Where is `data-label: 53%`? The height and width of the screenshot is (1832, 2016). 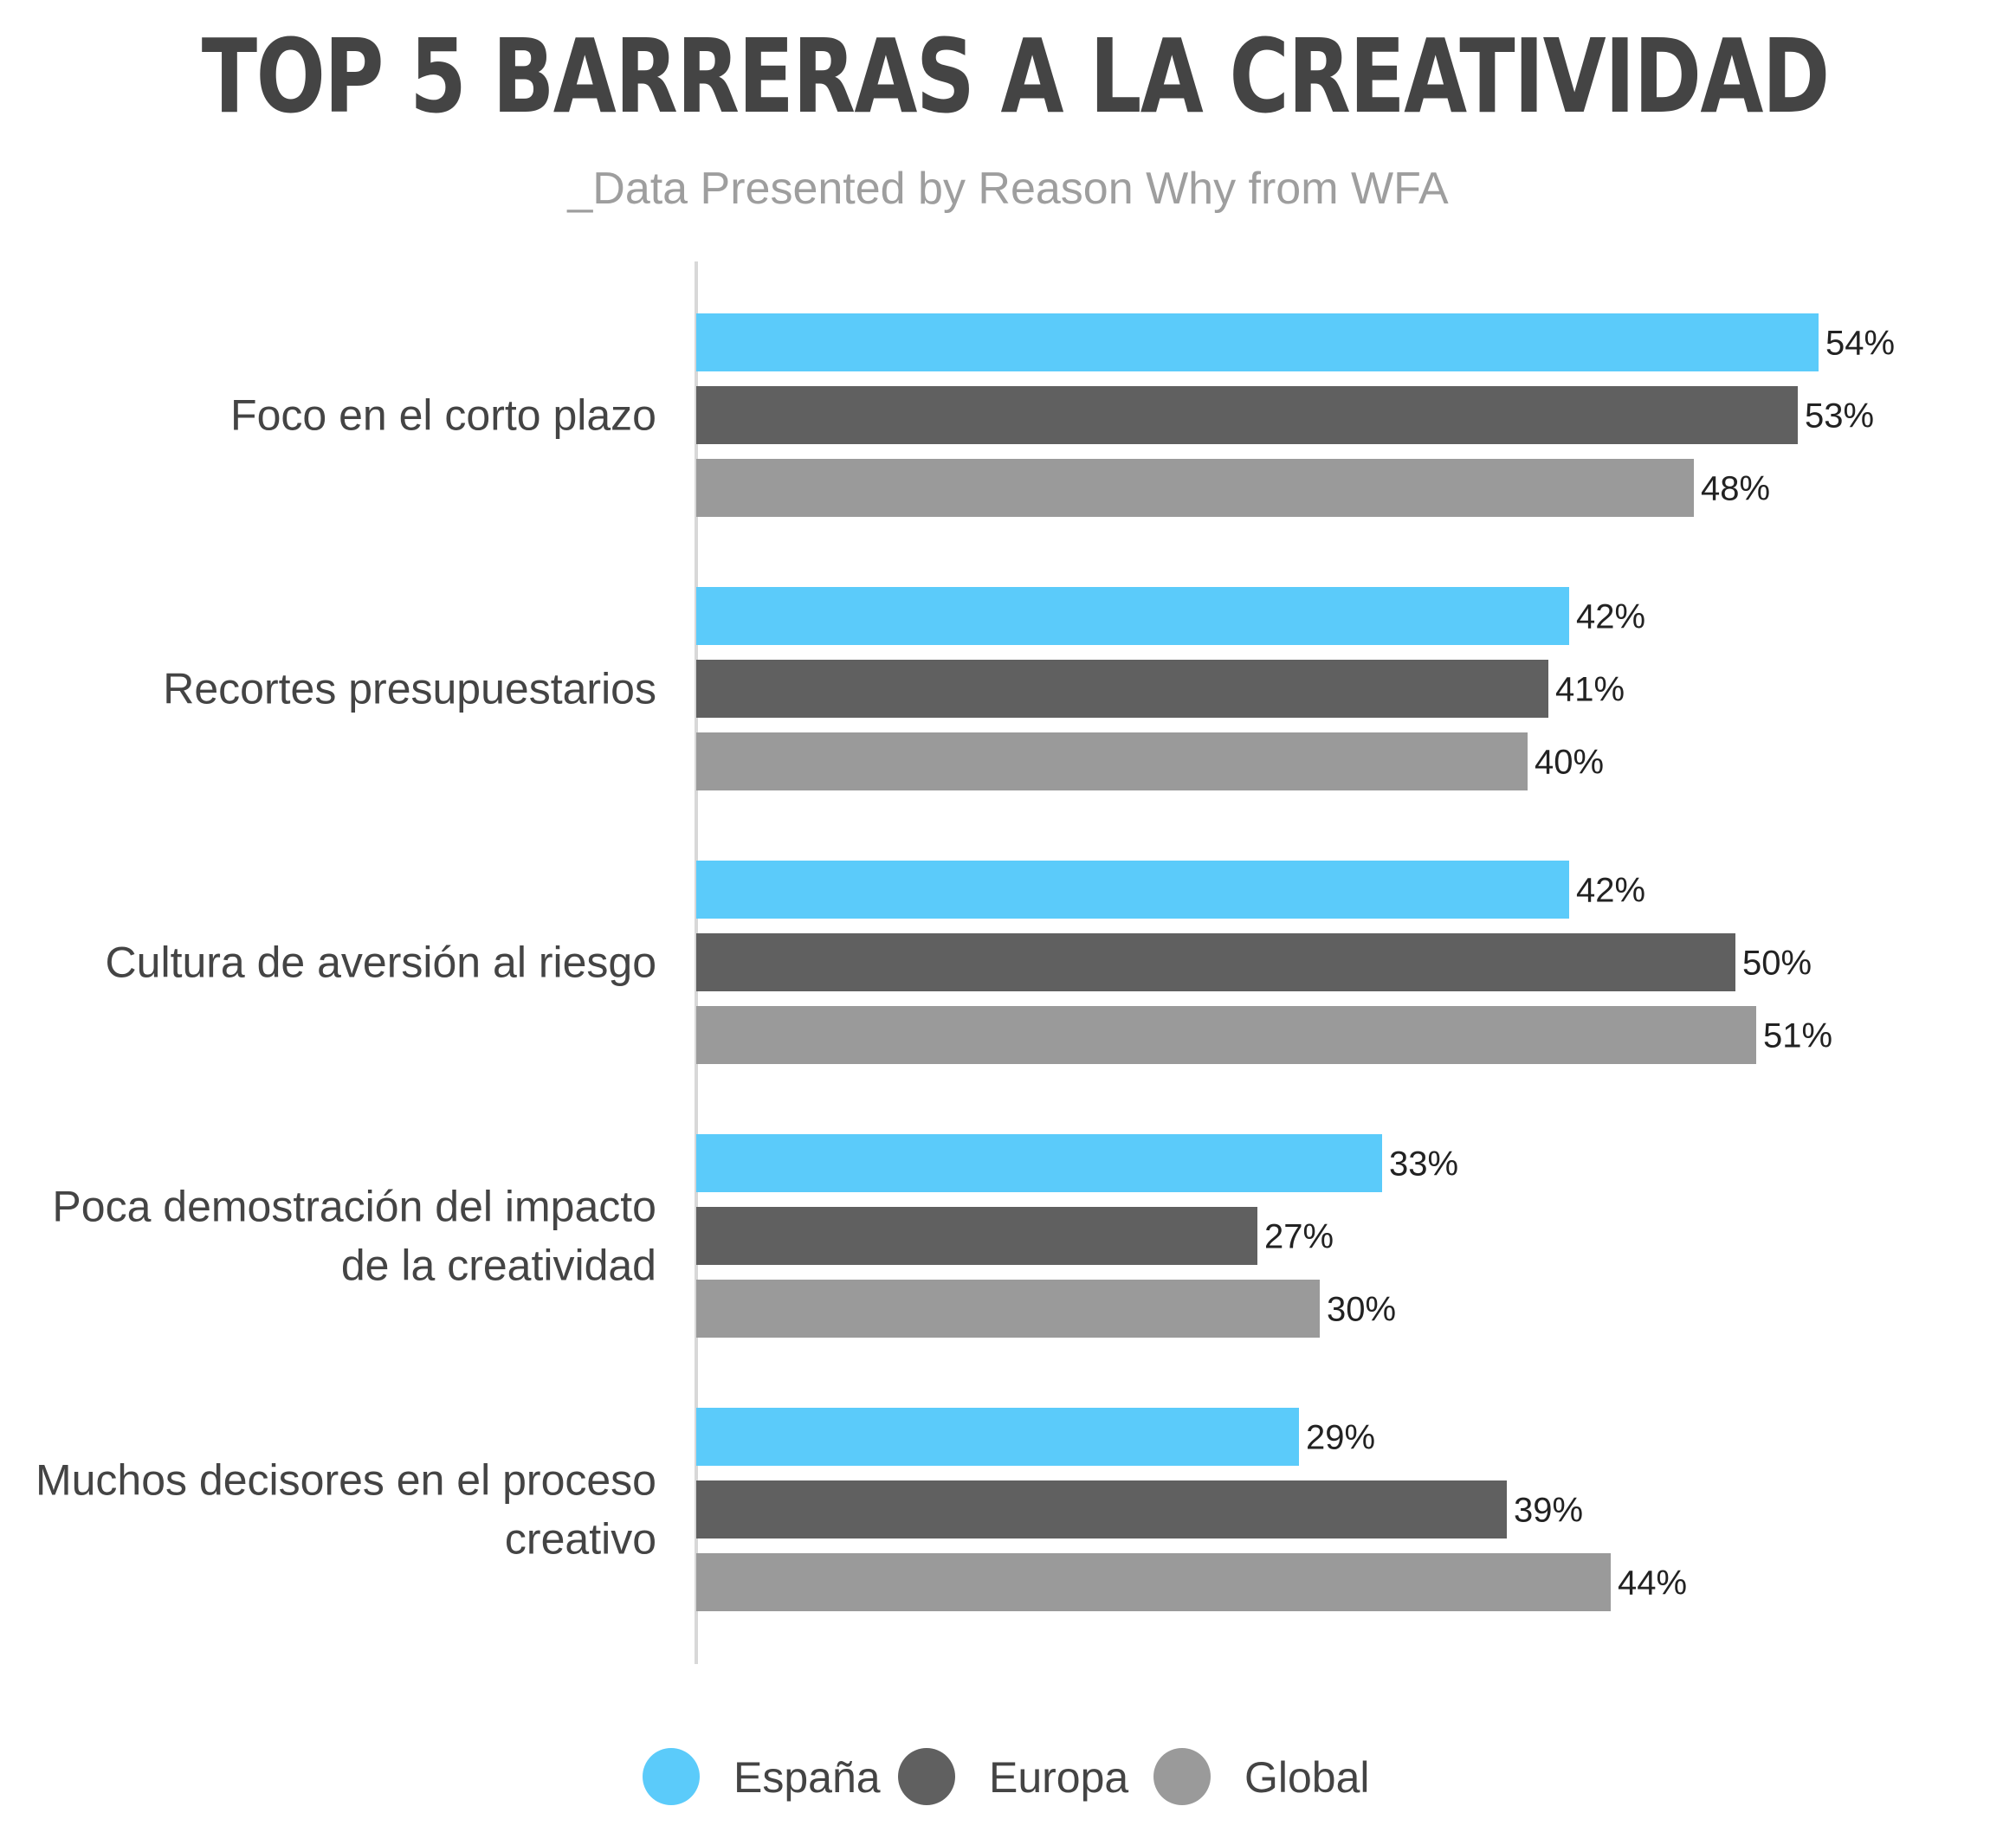 data-label: 53% is located at coordinates (1839, 416).